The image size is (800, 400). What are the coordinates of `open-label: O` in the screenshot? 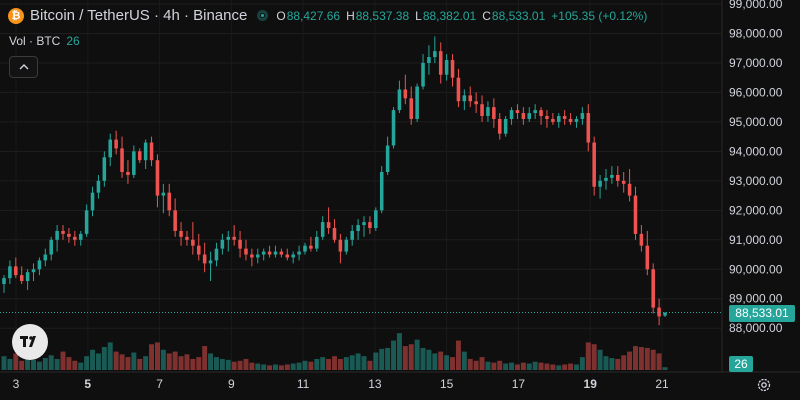 It's located at (281, 15).